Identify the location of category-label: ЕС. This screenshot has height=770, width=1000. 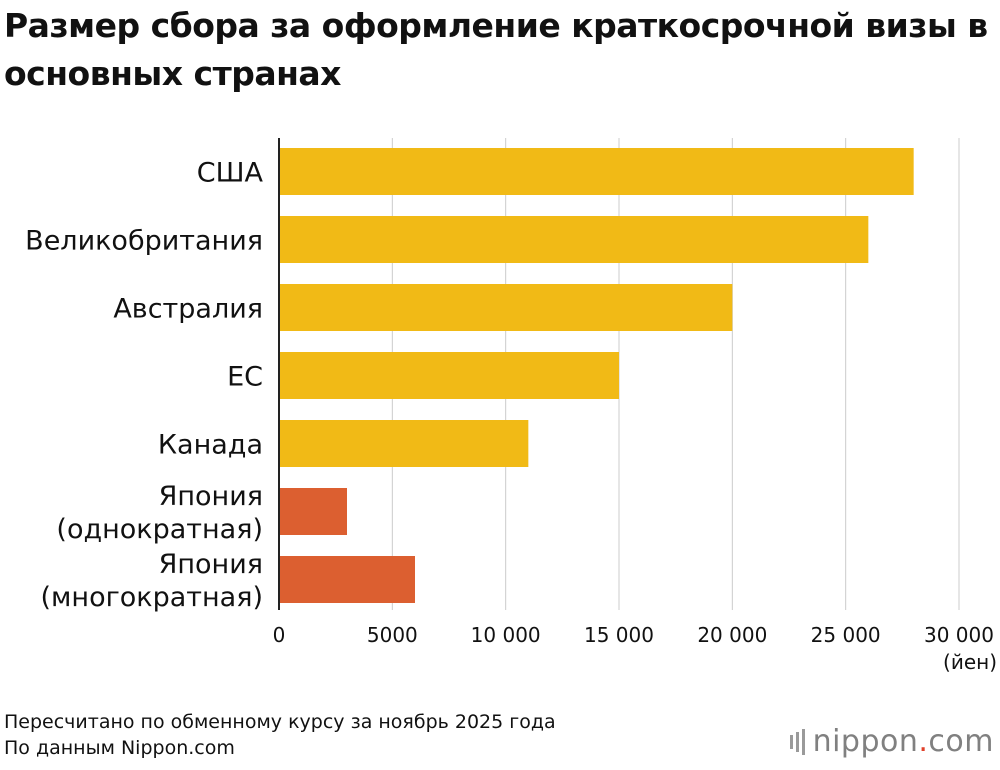
(245, 377).